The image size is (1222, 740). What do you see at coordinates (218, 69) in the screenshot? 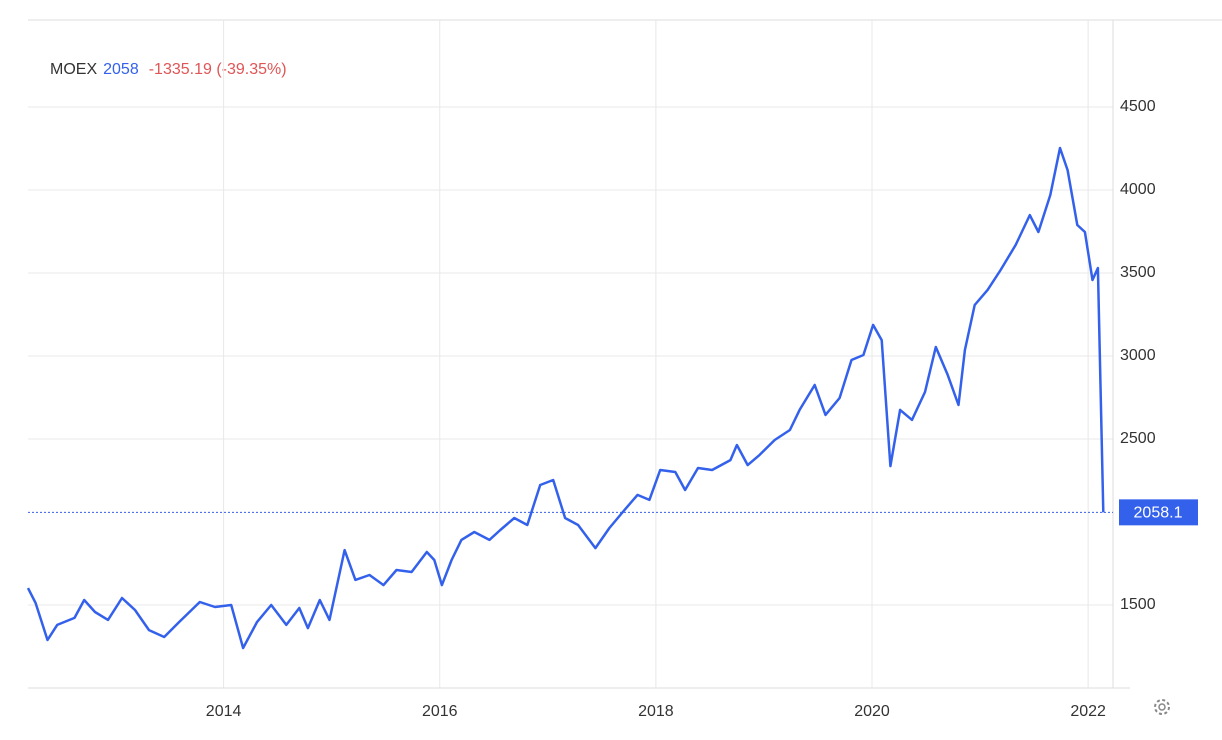
I see `price-change: -1335.19 (-39.35%)` at bounding box center [218, 69].